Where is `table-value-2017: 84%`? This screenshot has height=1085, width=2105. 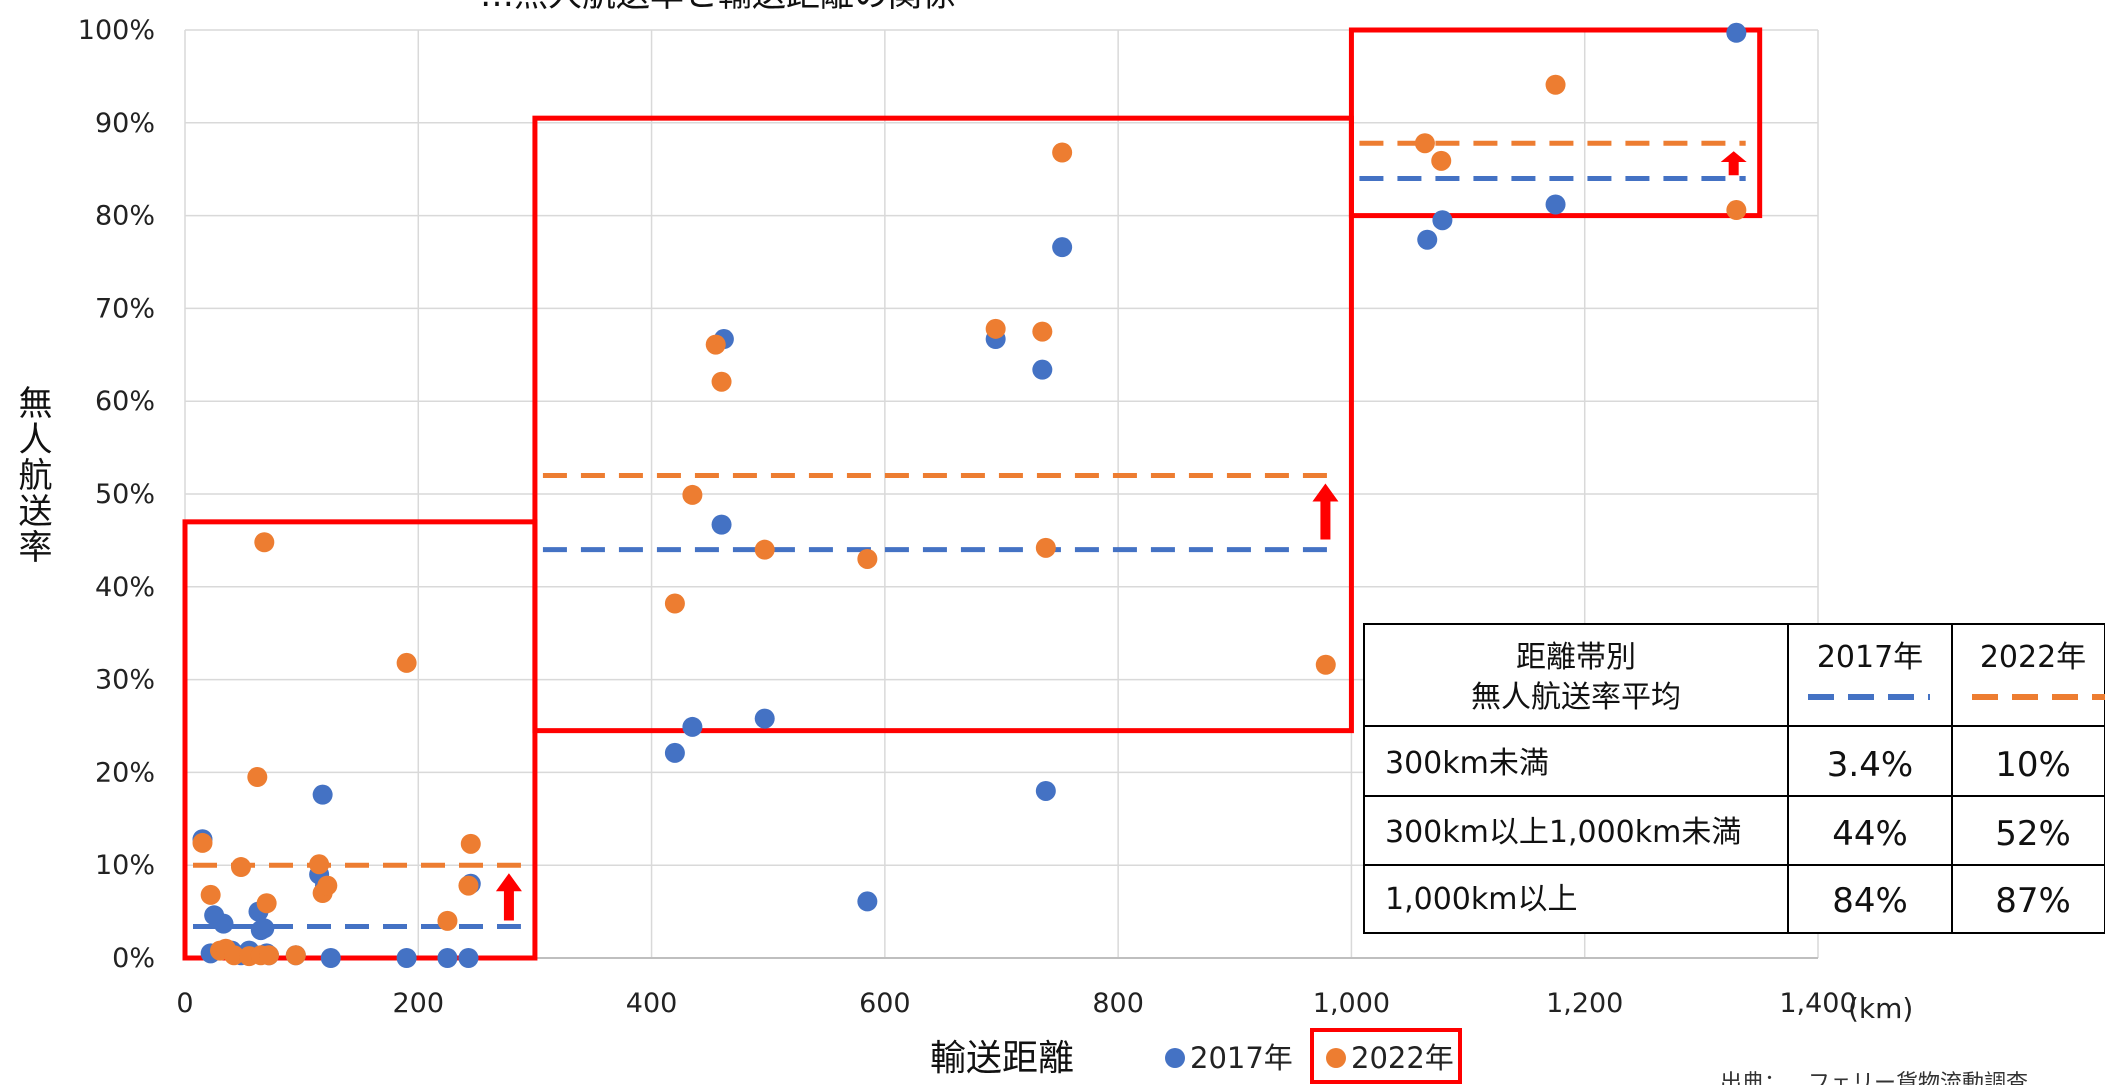 table-value-2017: 84% is located at coordinates (1870, 901).